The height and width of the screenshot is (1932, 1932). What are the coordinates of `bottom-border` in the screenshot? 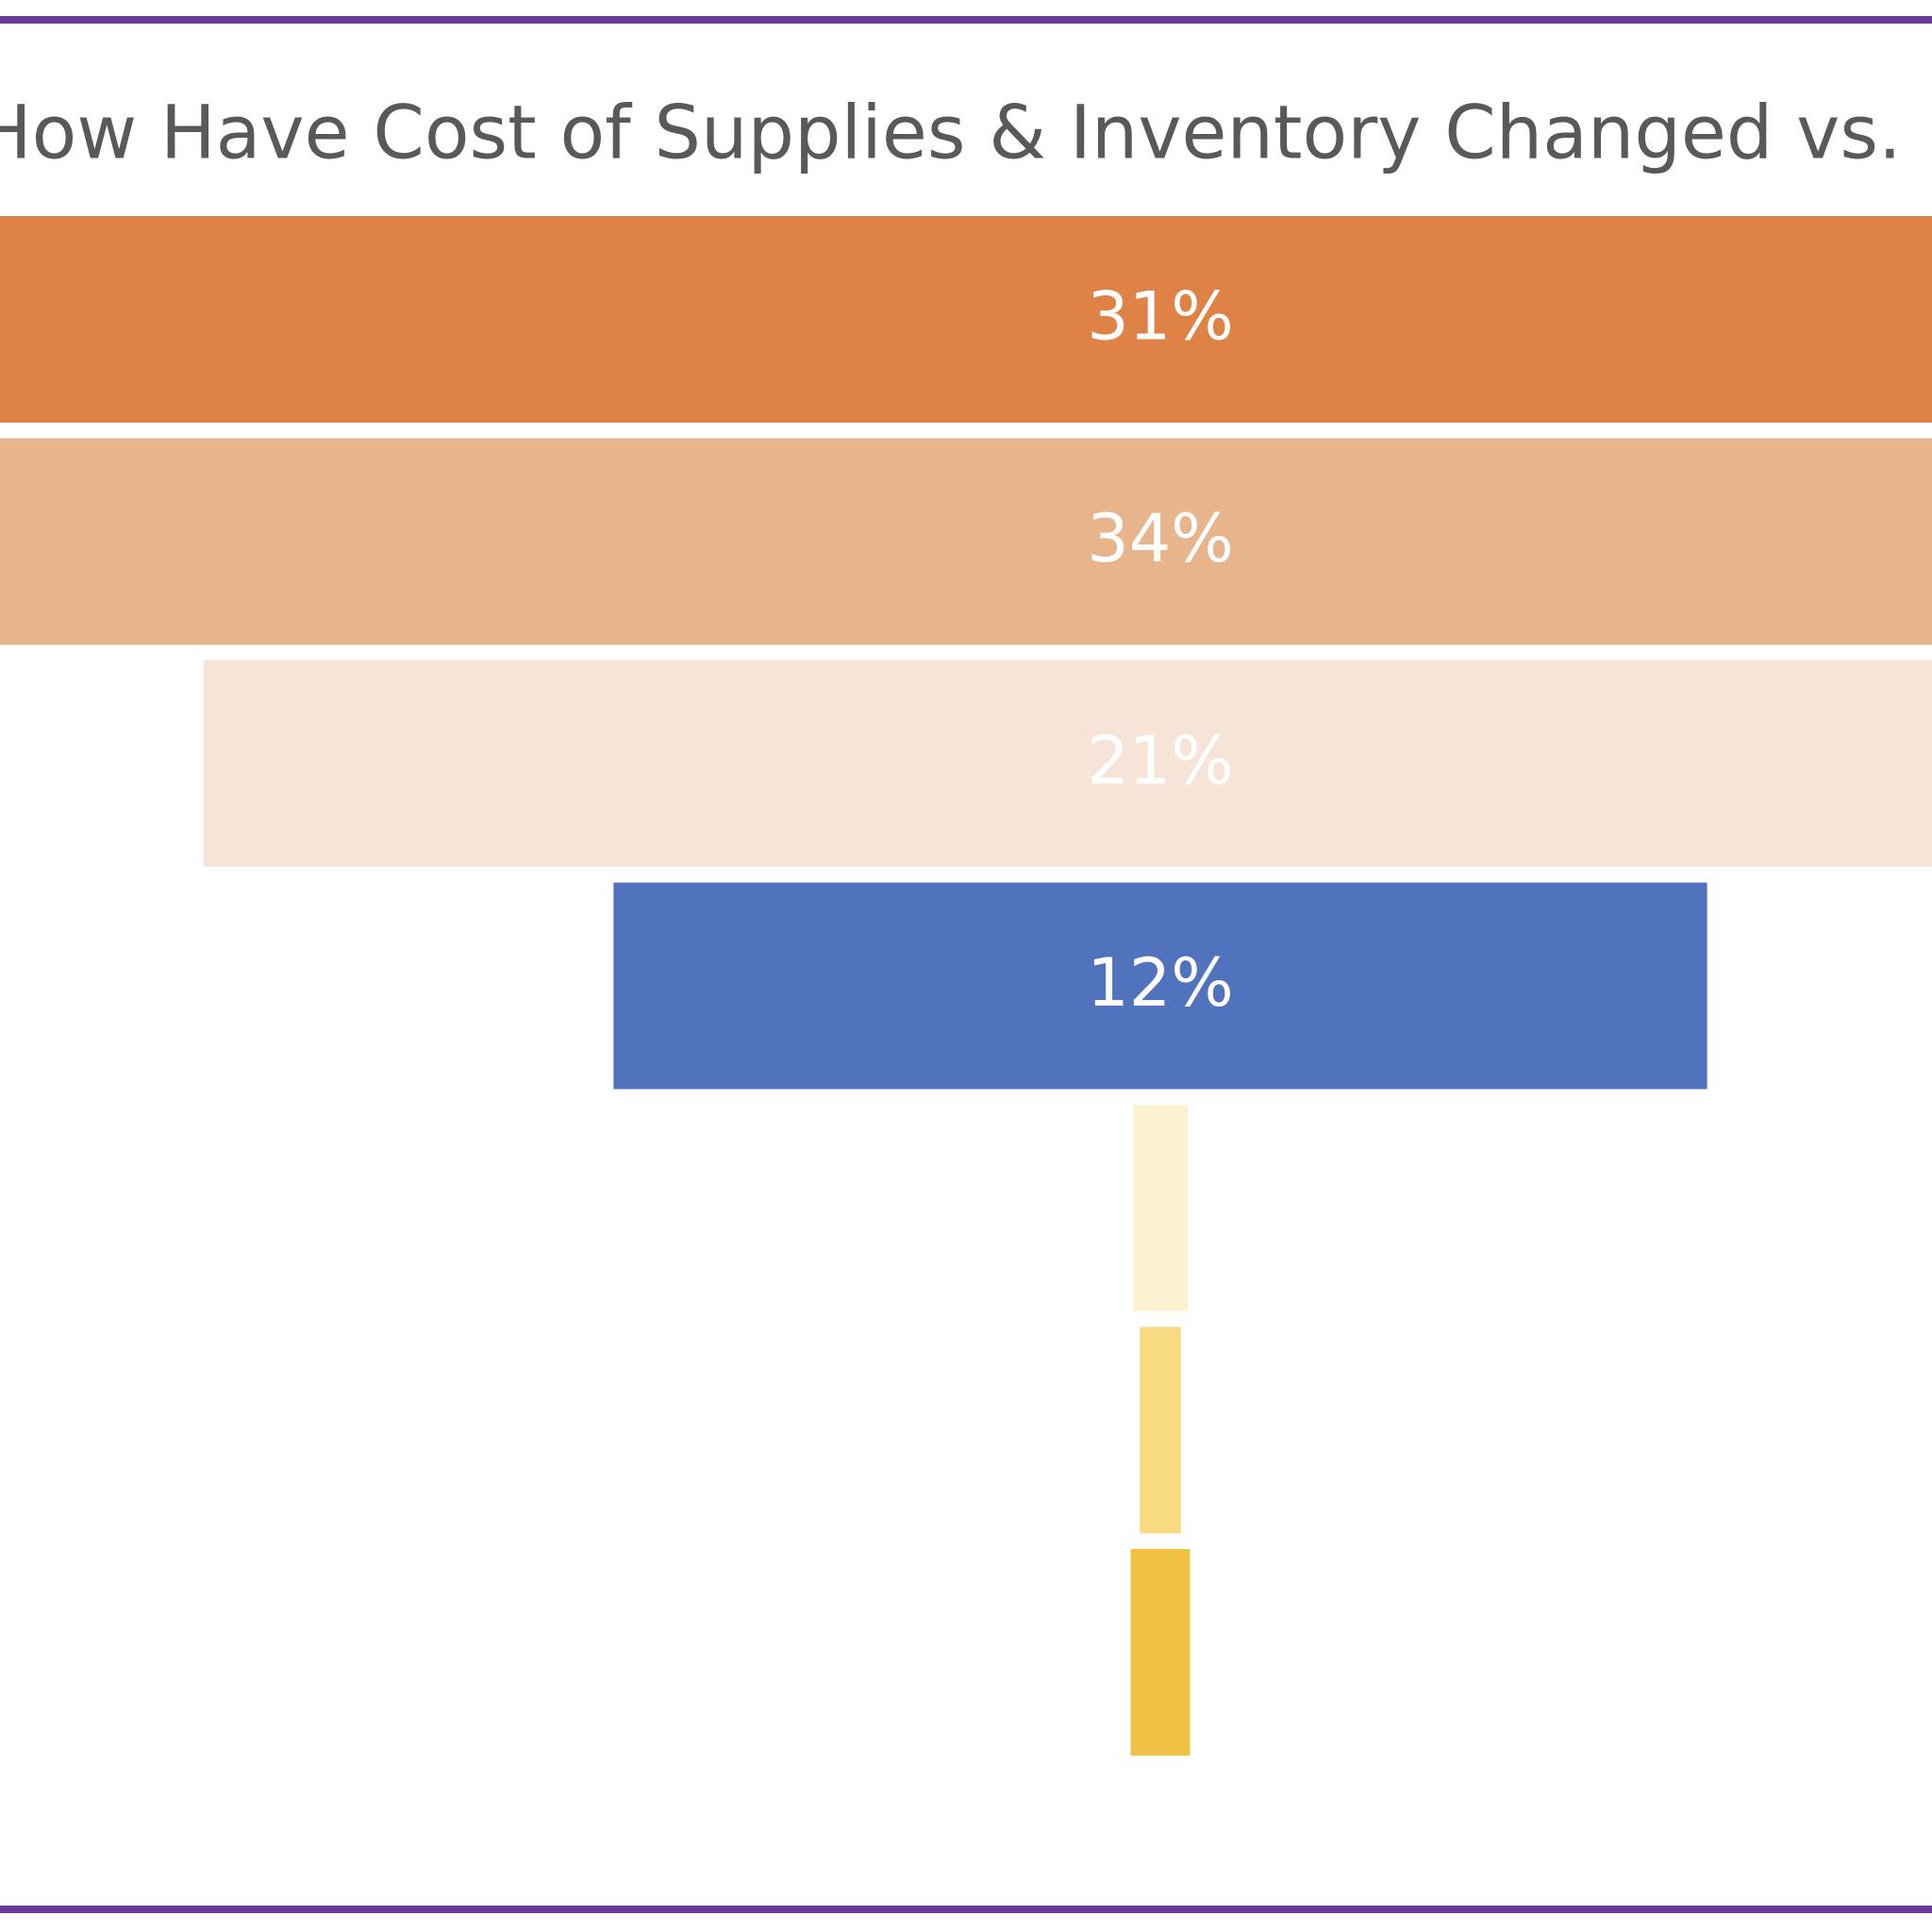 It's located at (966, 1910).